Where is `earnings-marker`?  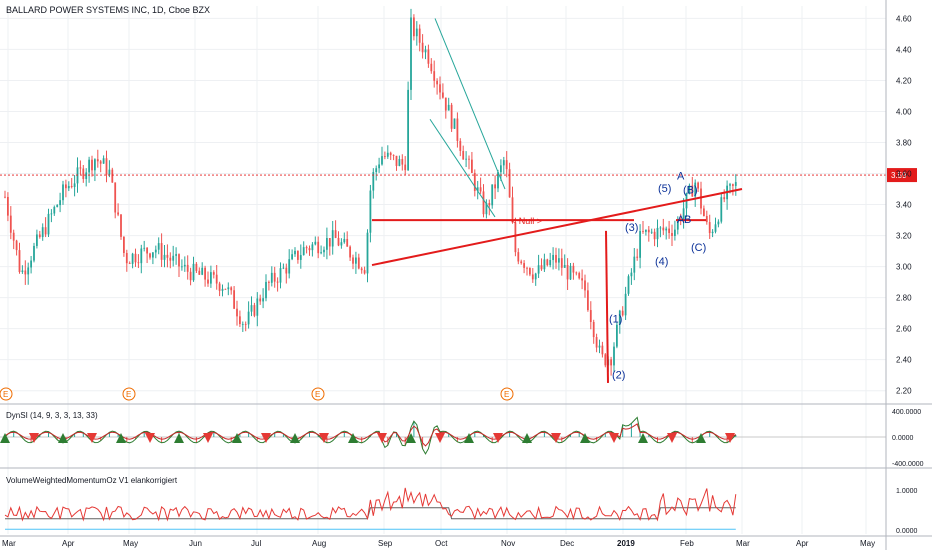
earnings-marker is located at coordinates (318, 394).